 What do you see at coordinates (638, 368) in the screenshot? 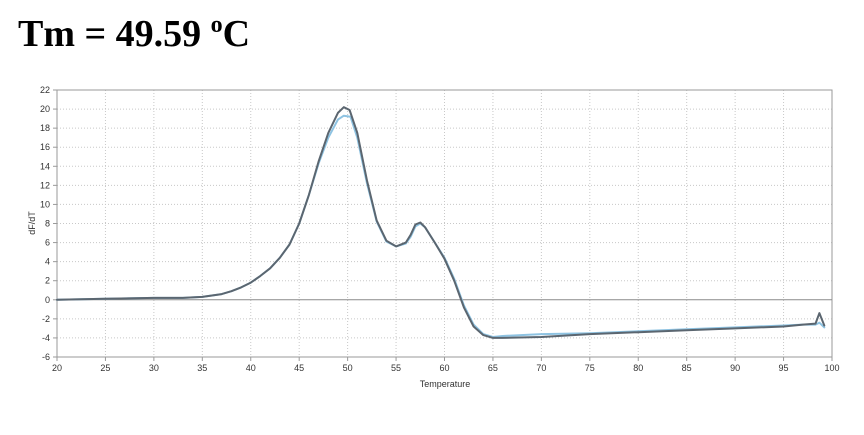
I see `x-tick-label: 80` at bounding box center [638, 368].